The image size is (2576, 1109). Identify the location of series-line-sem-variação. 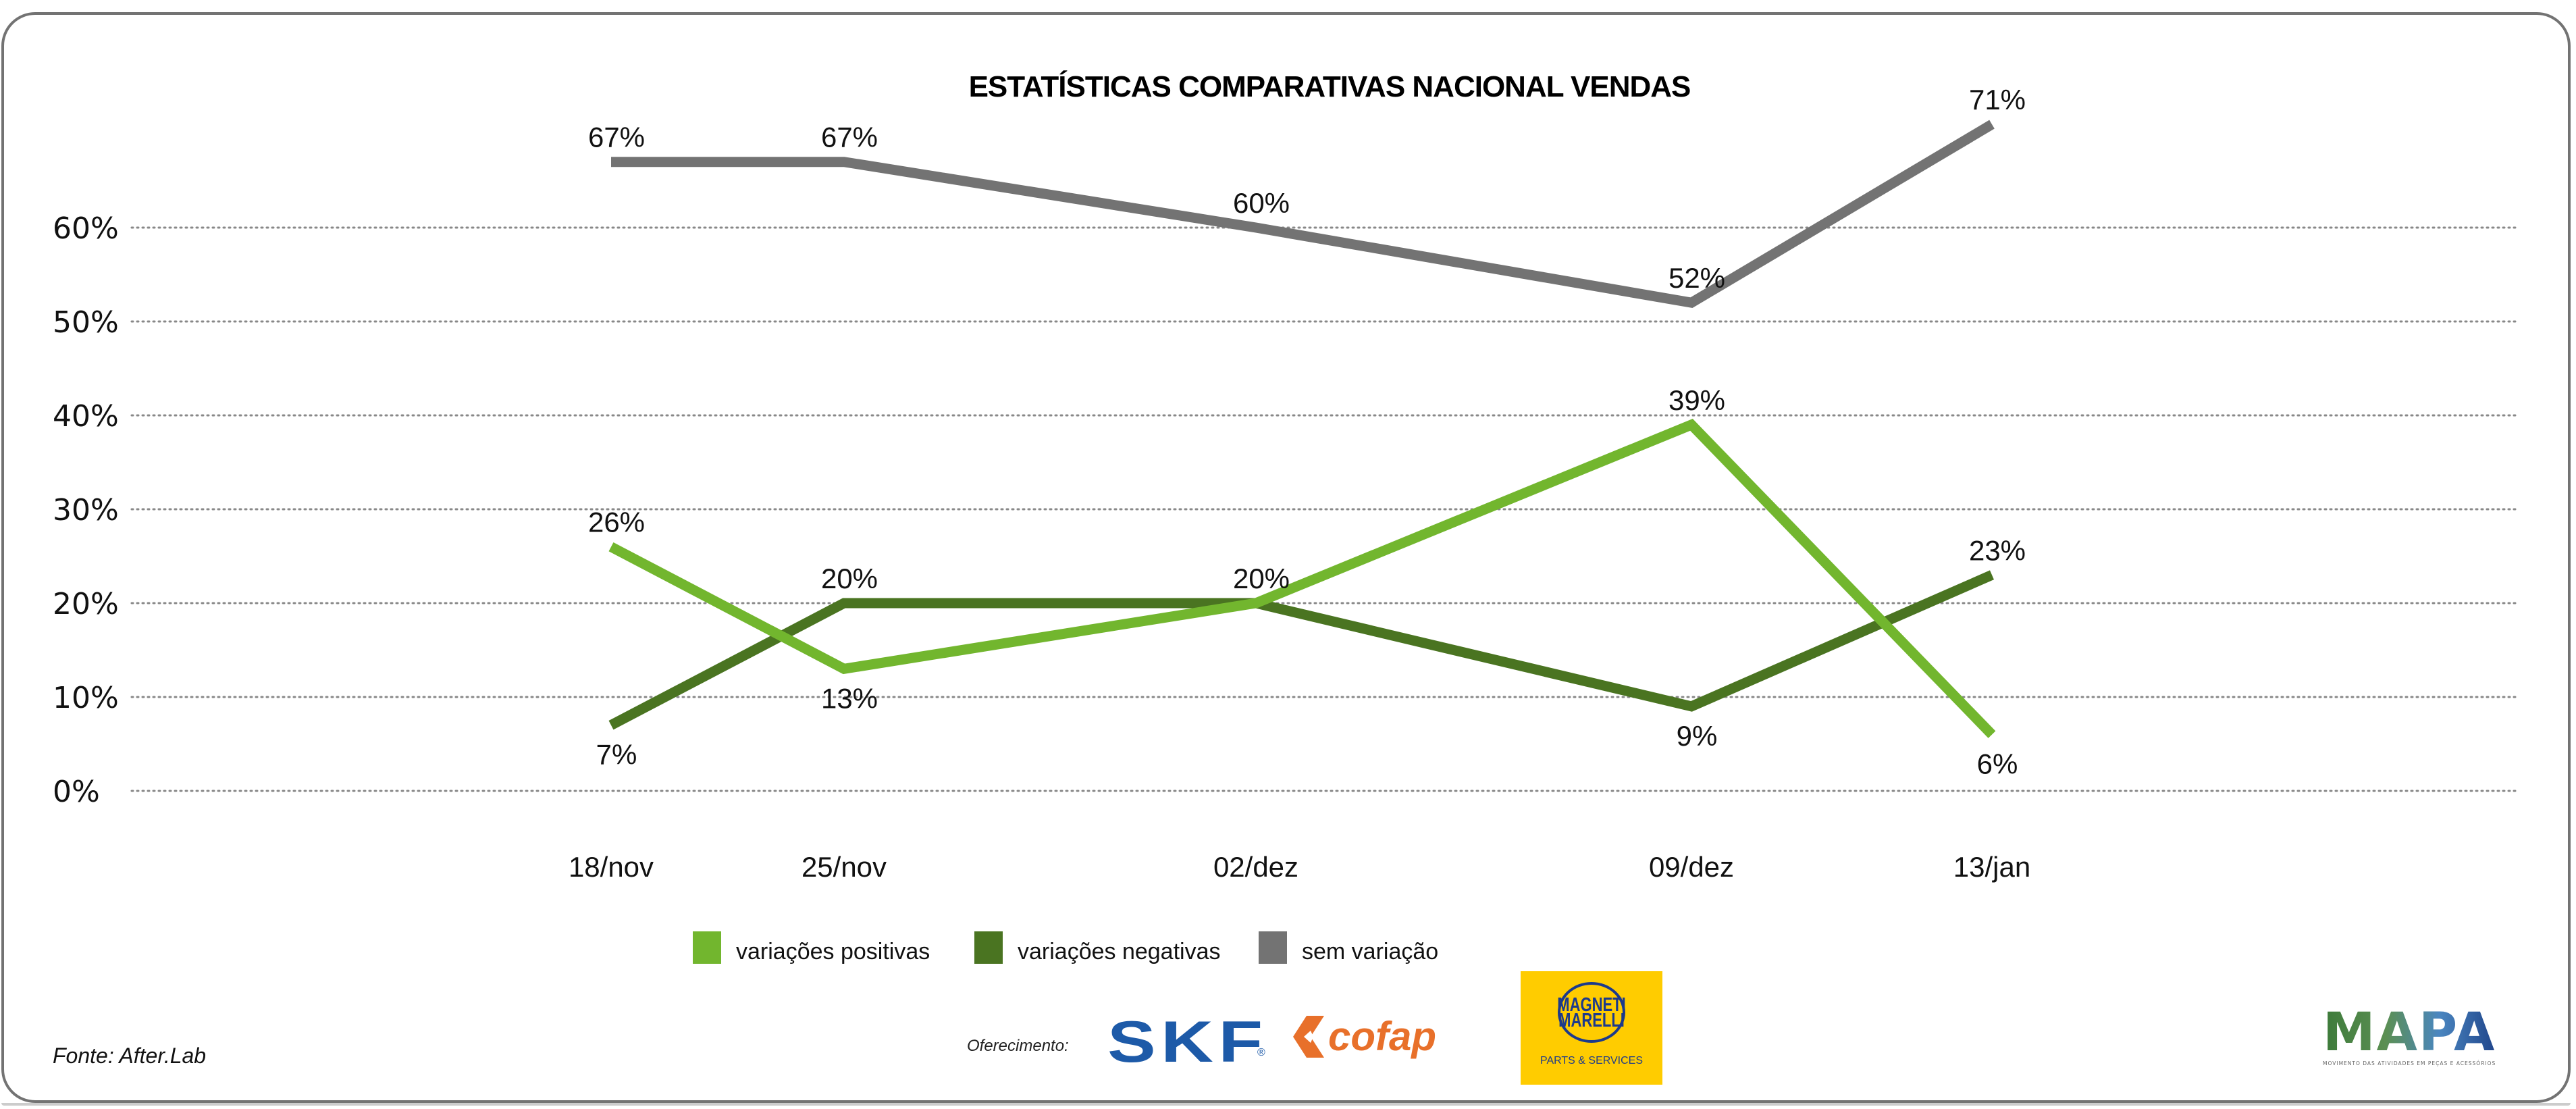
(1303, 215).